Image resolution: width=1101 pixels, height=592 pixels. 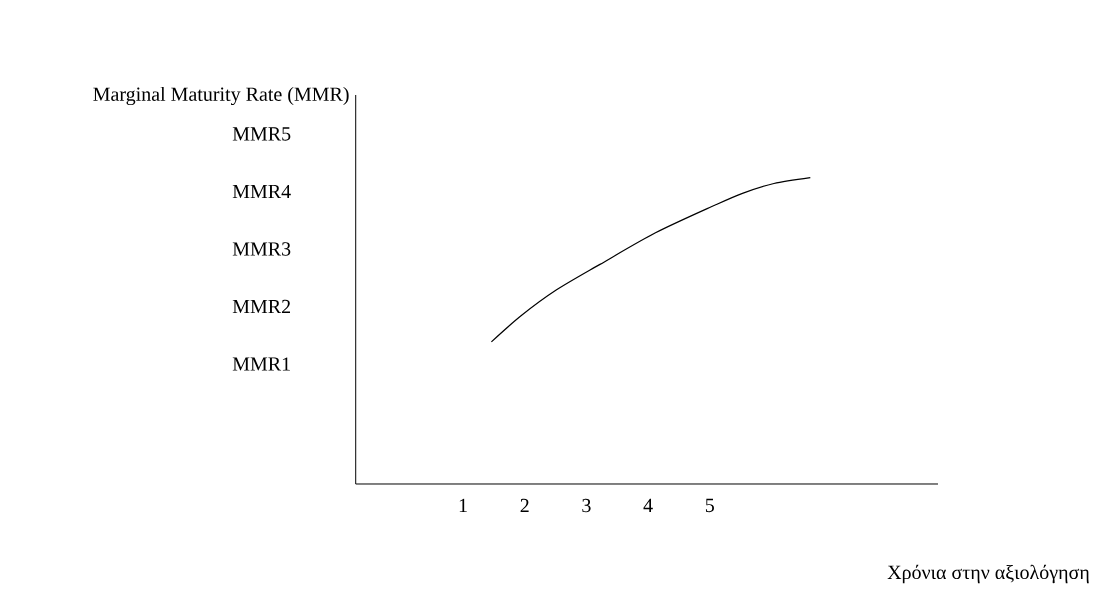 I want to click on x-tick-label: 3, so click(x=586, y=505).